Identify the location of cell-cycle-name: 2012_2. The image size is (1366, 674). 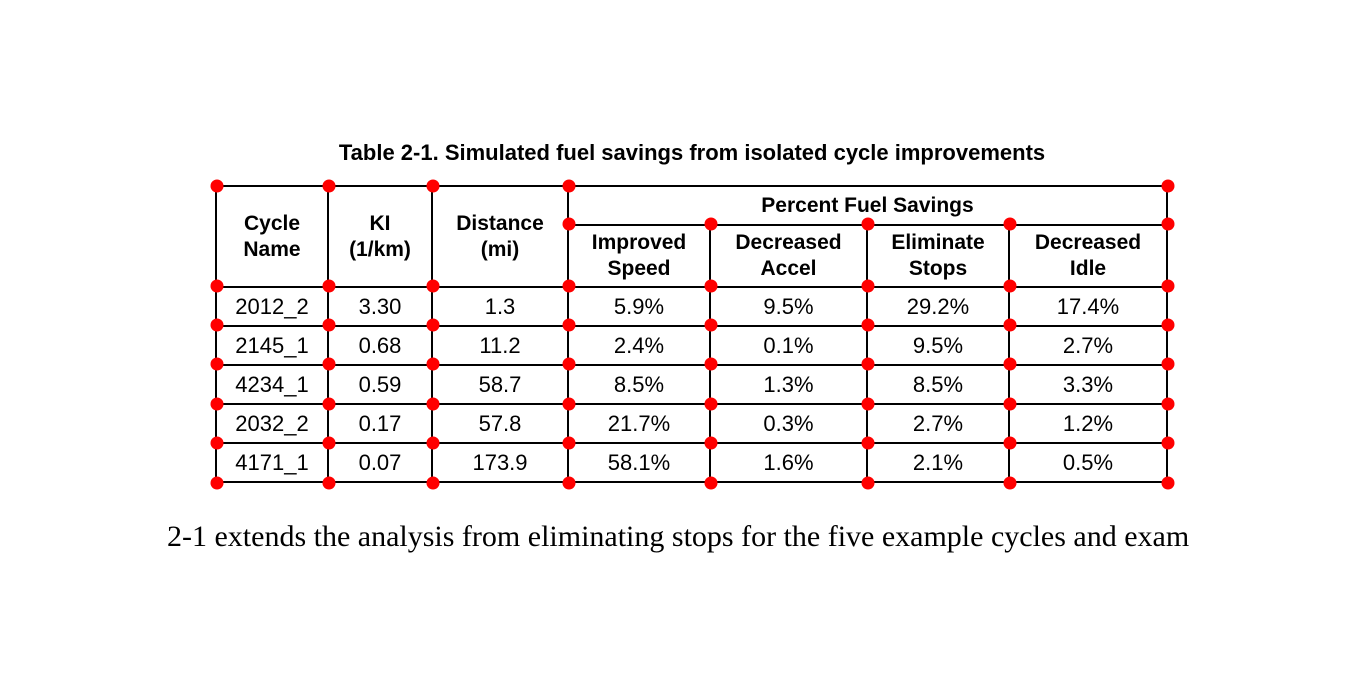
(272, 306).